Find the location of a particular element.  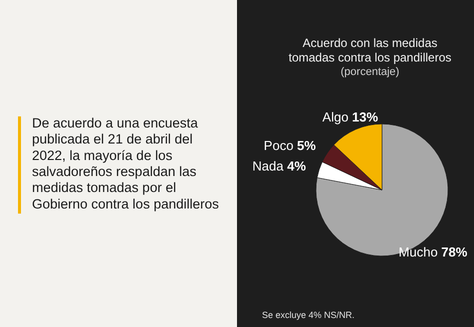

slice-label: Poco is located at coordinates (281, 146).